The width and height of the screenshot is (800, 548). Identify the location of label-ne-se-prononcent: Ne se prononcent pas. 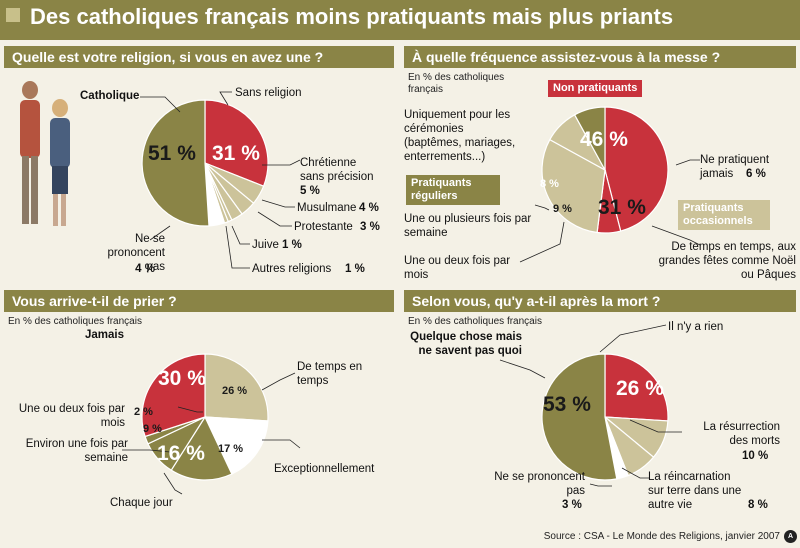
(136, 253).